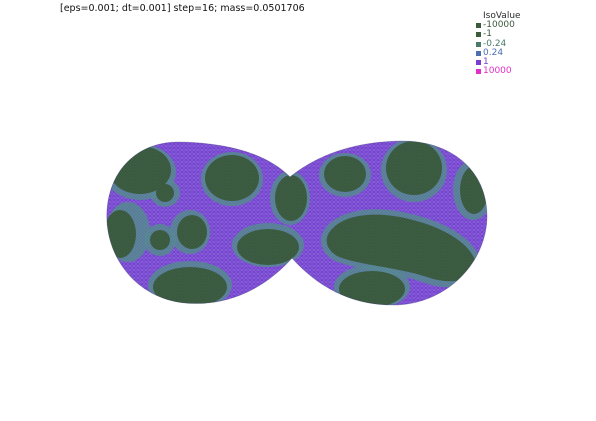 Image resolution: width=596 pixels, height=421 pixels. I want to click on isovalue-legend: IsoValue -10000 -1 -0.24 0.24 1 10000, so click(498, 44).